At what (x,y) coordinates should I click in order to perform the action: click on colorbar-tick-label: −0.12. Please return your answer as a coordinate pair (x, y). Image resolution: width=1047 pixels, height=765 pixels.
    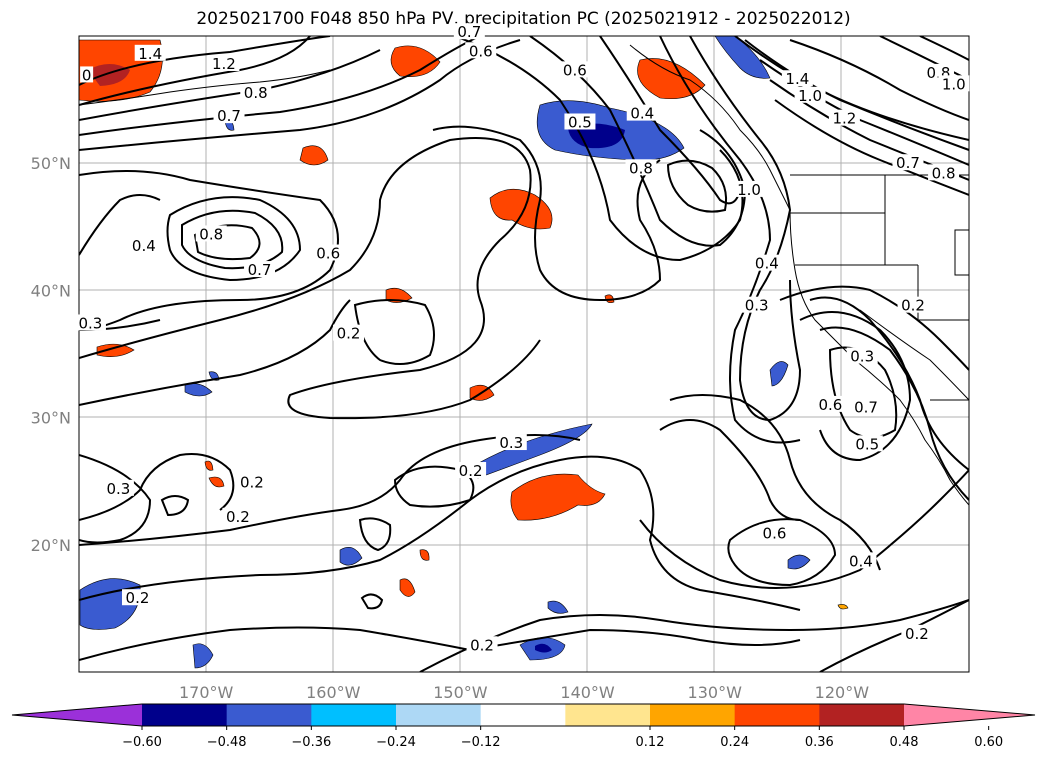
    Looking at the image, I should click on (481, 742).